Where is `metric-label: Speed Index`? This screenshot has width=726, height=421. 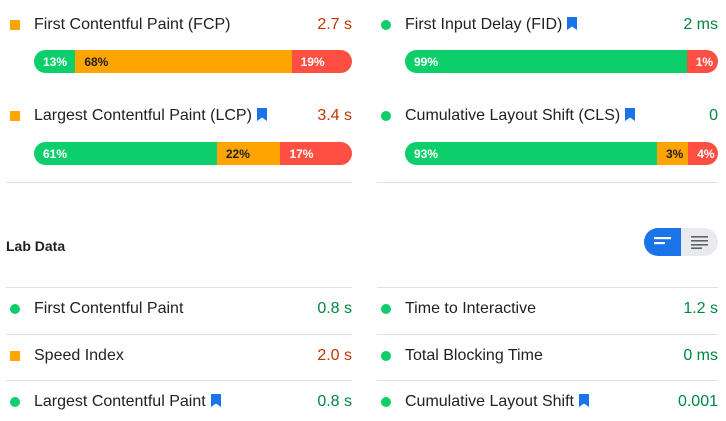 metric-label: Speed Index is located at coordinates (79, 355).